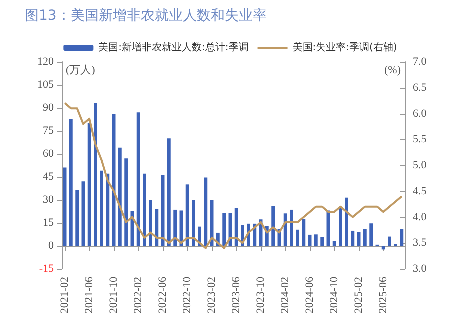 The height and width of the screenshot is (331, 461). What do you see at coordinates (146, 16) in the screenshot?
I see `chart-title: 图13：美国新增非农就业人数和失业率` at bounding box center [146, 16].